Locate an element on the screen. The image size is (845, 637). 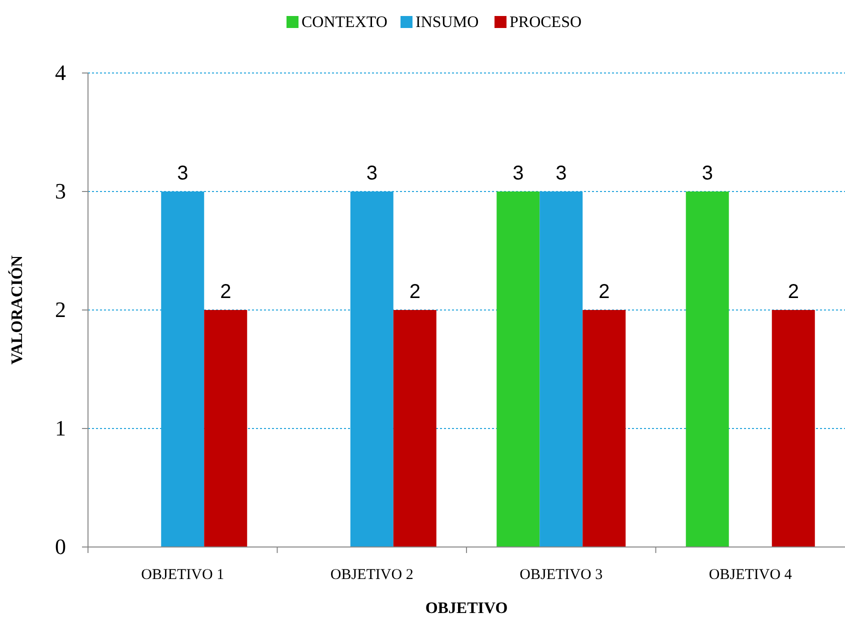
x-tick-label: OBJETIVO 1 is located at coordinates (182, 575).